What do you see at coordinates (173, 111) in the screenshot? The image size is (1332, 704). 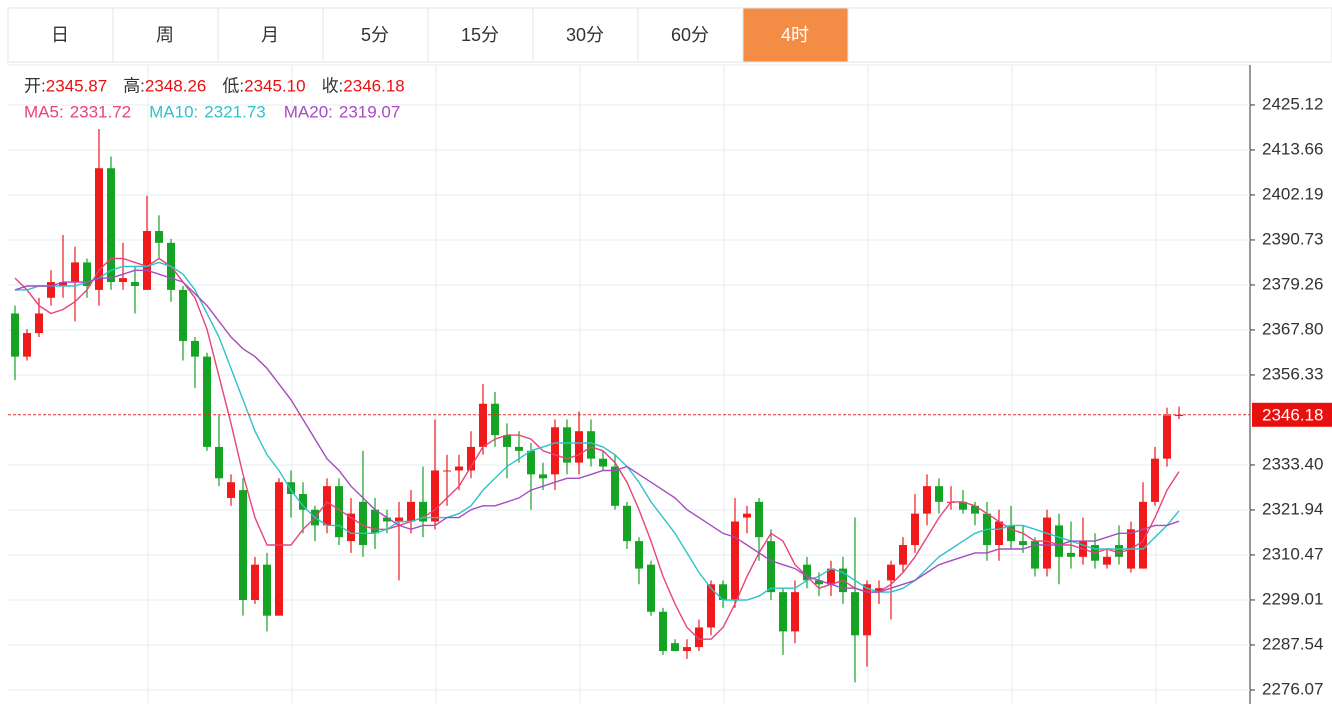 I see `ma-label: MA10:` at bounding box center [173, 111].